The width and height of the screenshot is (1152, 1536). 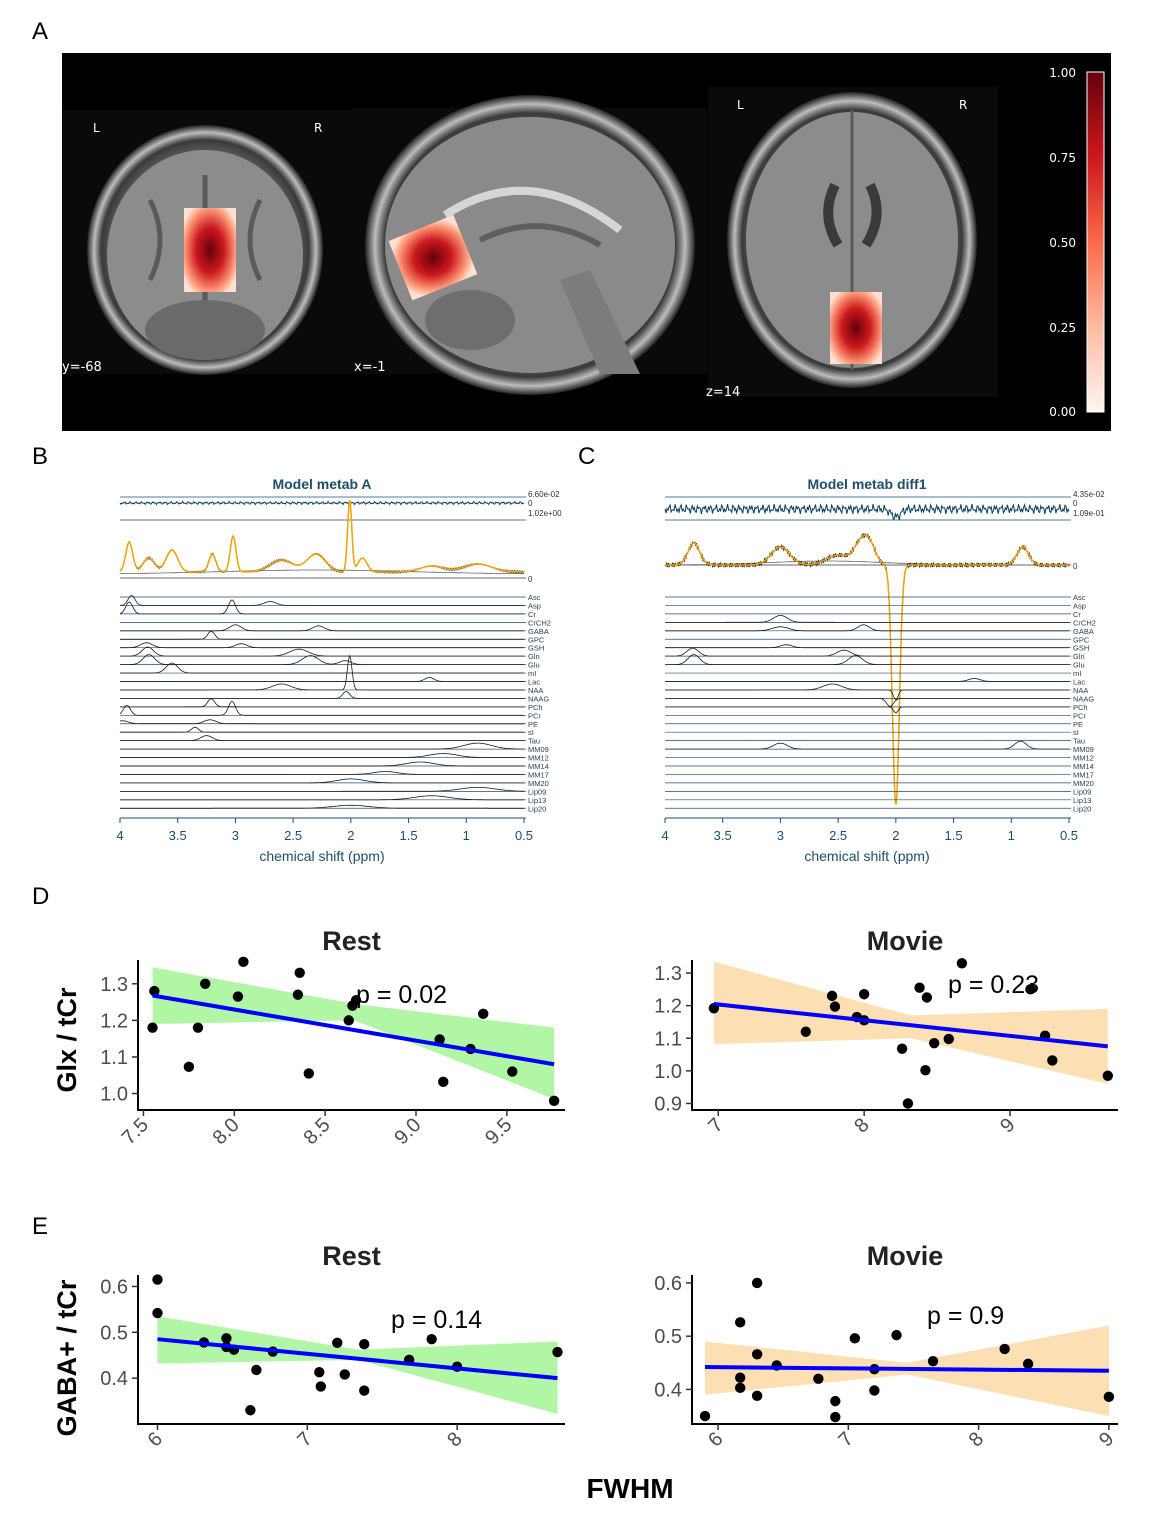 What do you see at coordinates (1083, 766) in the screenshot?
I see `metabolite-label: MM14` at bounding box center [1083, 766].